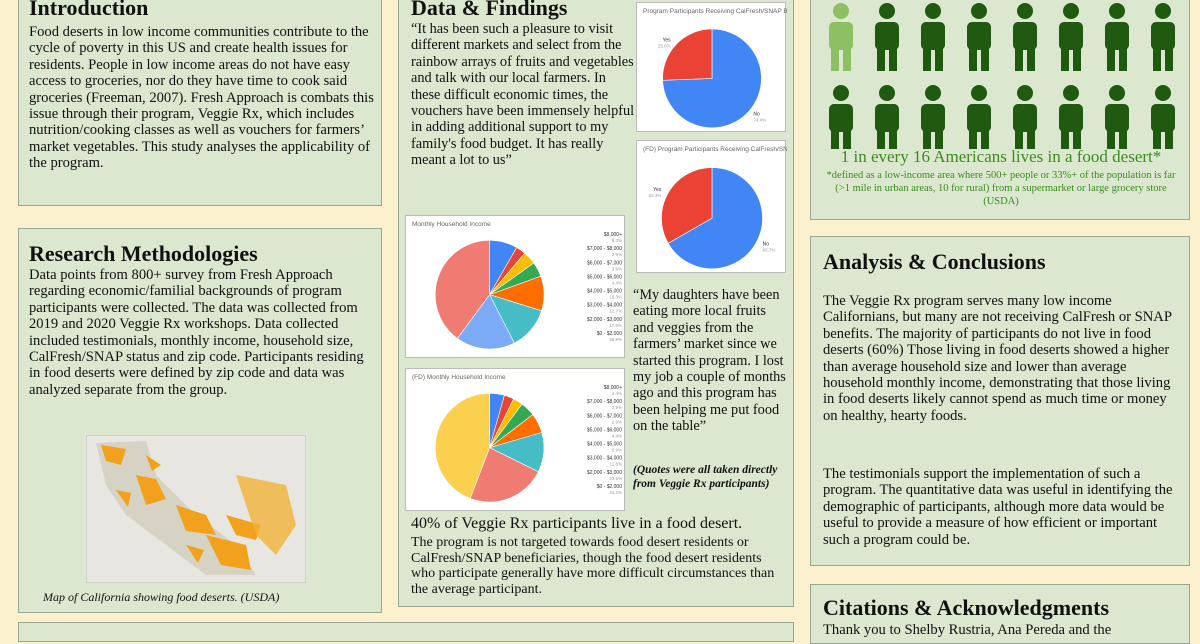 Image resolution: width=1200 pixels, height=644 pixels. Describe the element at coordinates (604, 473) in the screenshot. I see `slice-label: $2,000 - $3,000` at that location.